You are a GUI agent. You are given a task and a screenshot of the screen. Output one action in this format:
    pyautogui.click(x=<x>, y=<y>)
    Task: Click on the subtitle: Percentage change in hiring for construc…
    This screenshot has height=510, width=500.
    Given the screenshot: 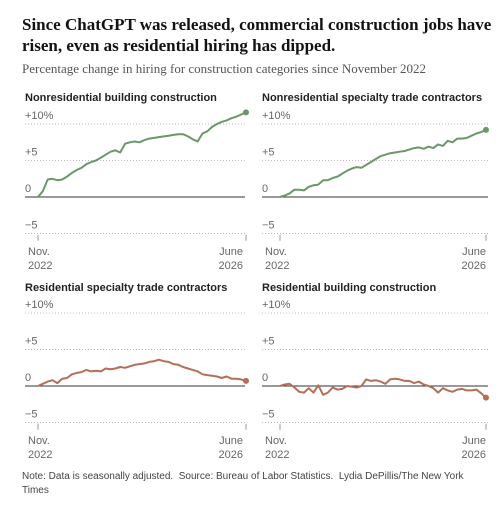 What is the action you would take?
    pyautogui.click(x=224, y=68)
    